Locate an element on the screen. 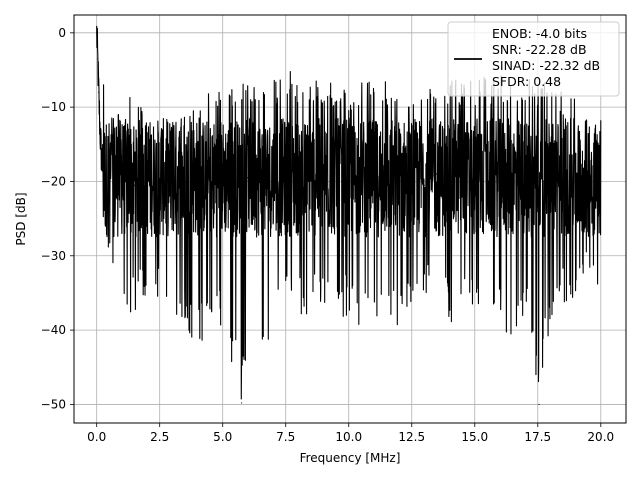 The height and width of the screenshot is (480, 640). x-tick-label: 15.0 is located at coordinates (474, 437).